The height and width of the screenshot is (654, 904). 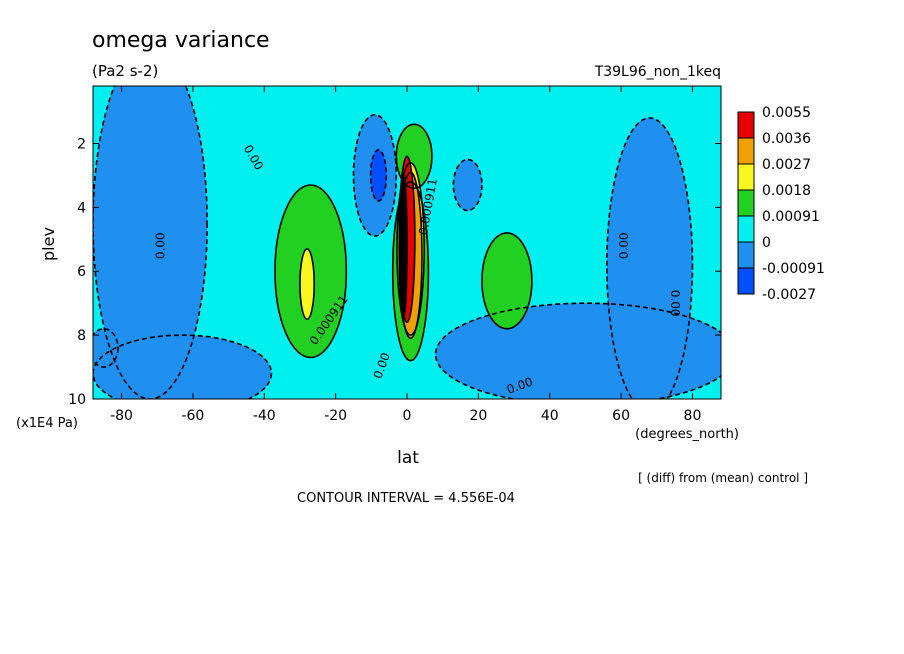 I want to click on contour-label-6: 0.00, so click(x=624, y=245).